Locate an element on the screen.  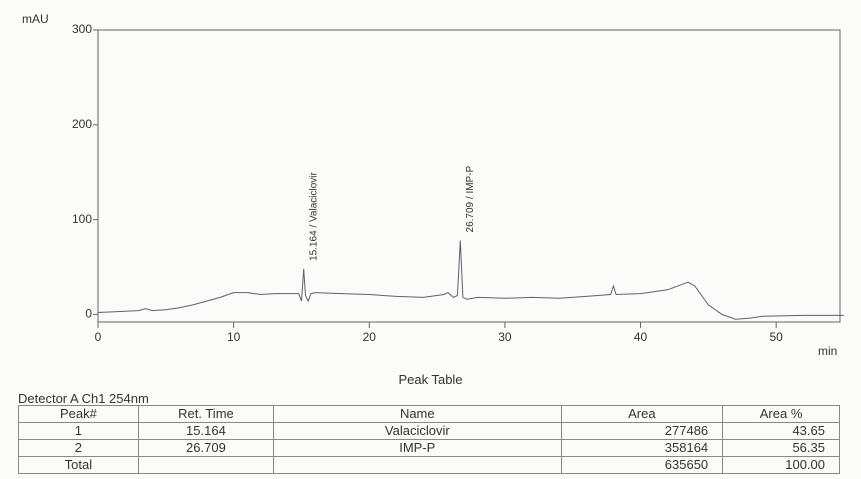
table-cell: 358164 is located at coordinates (642, 448).